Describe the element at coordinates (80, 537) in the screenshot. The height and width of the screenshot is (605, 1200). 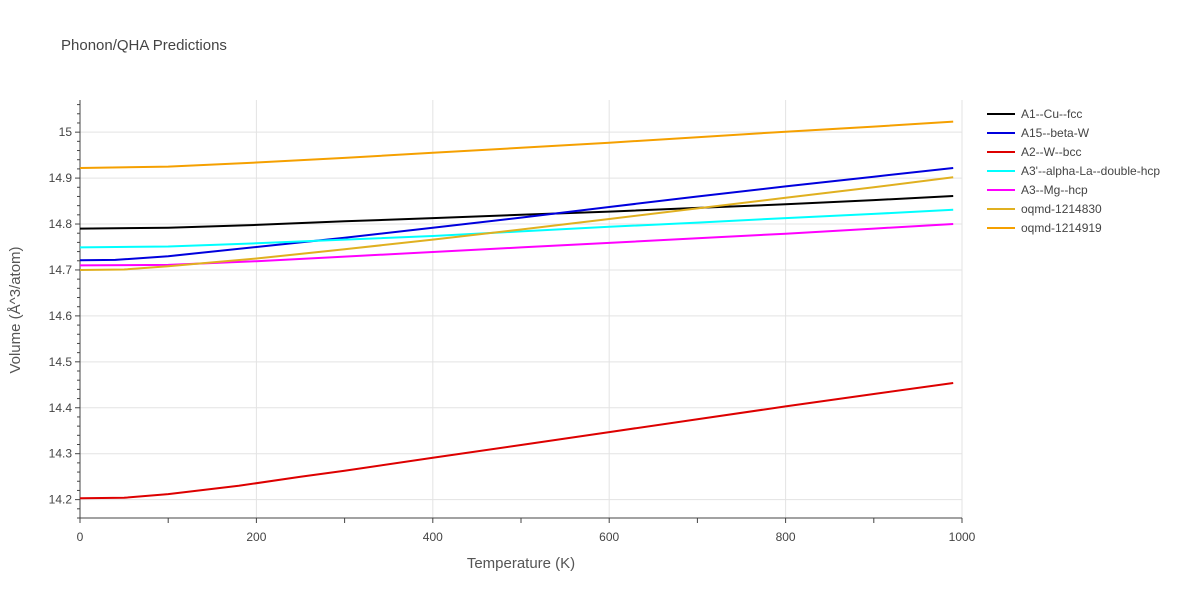
I see `x-tick-label: 0` at that location.